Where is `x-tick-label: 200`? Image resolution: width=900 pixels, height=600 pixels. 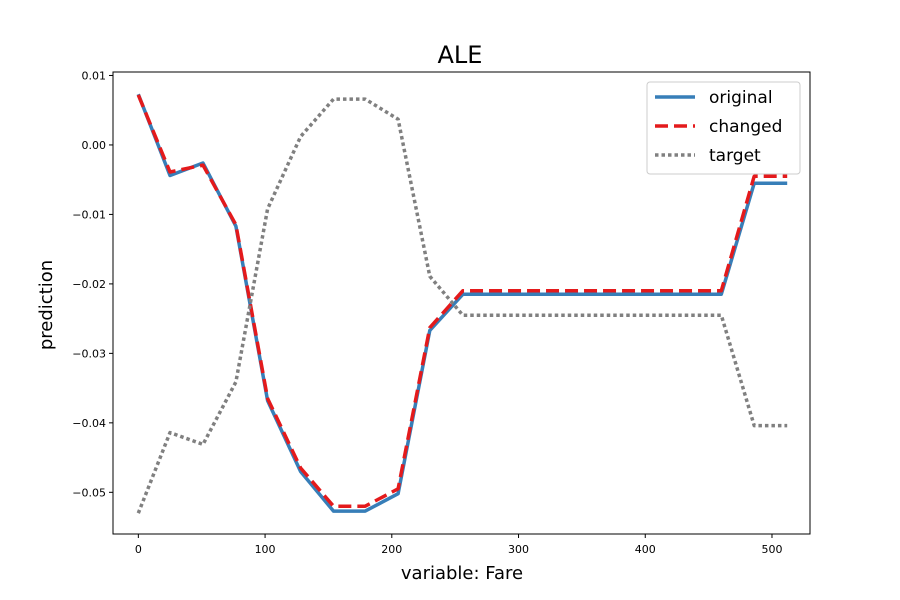
x-tick-label: 200 is located at coordinates (391, 549).